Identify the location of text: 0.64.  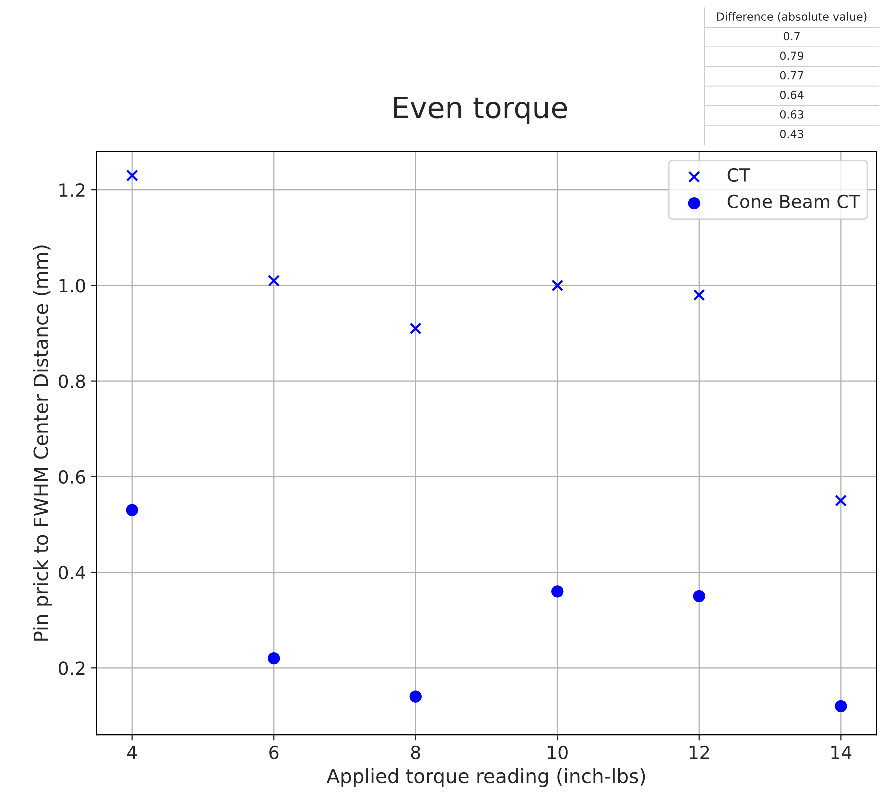
(792, 95).